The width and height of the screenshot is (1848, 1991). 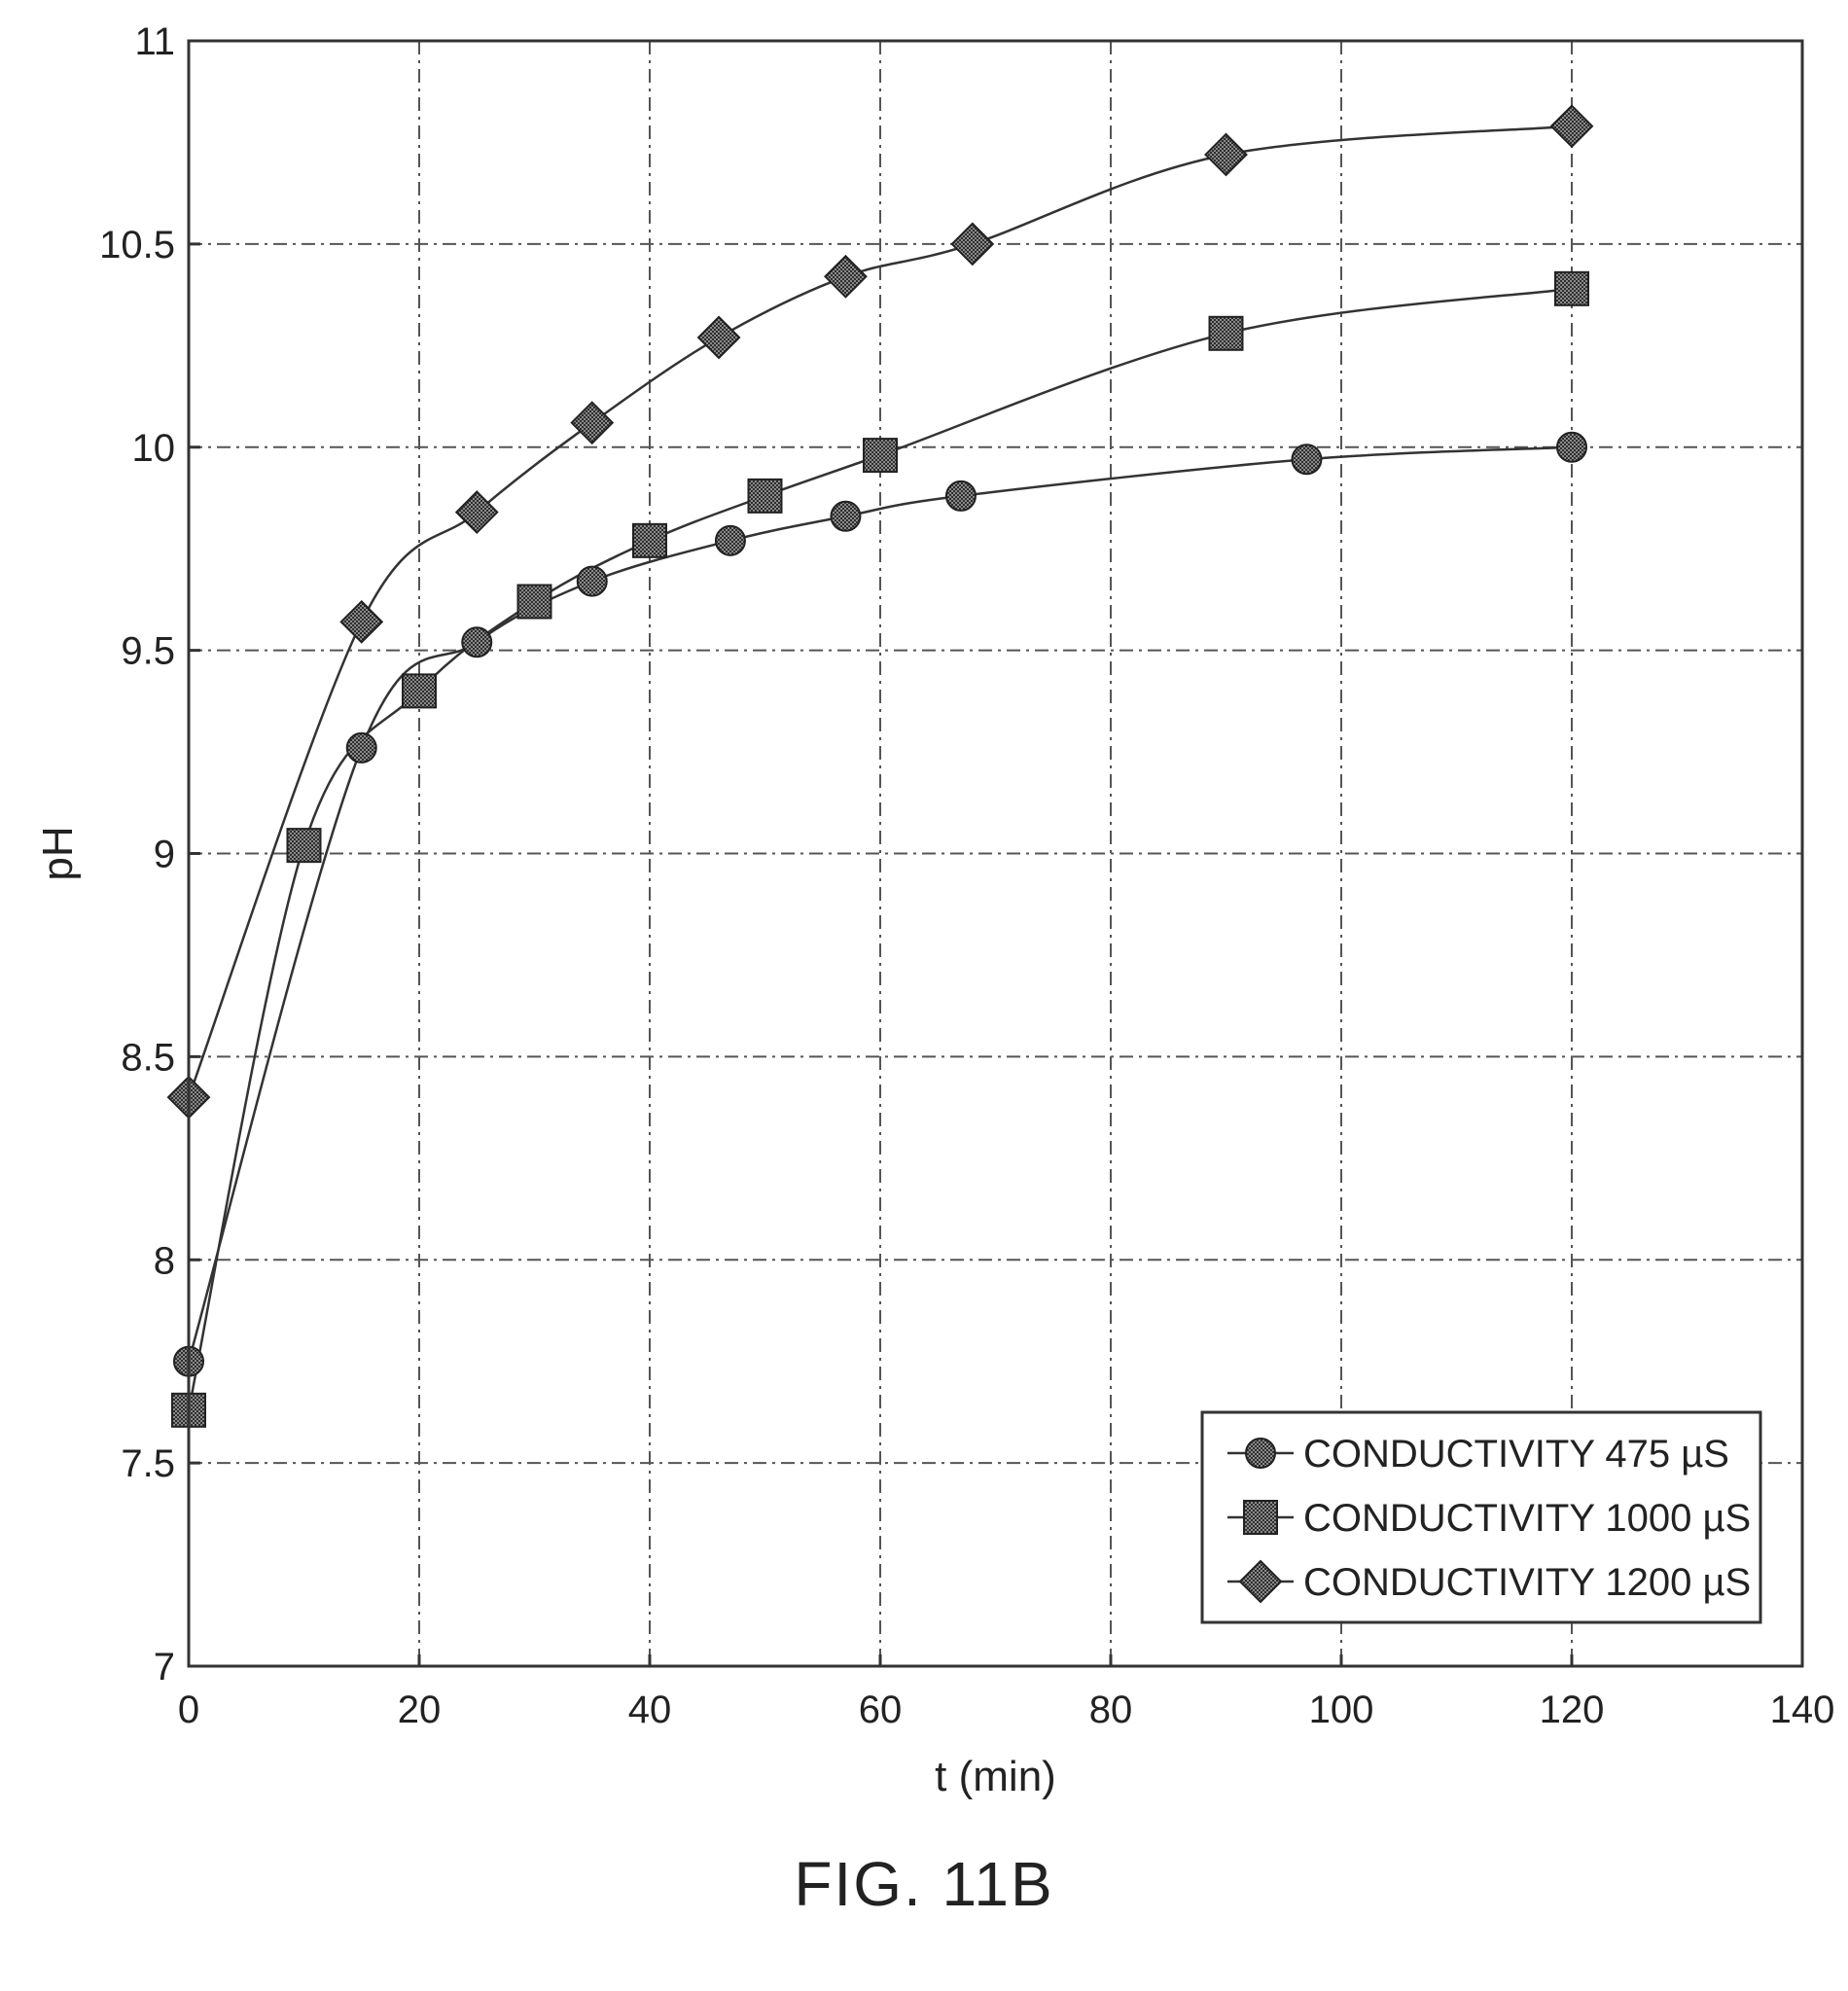 I want to click on legend-marker-diamond, so click(x=1260, y=1582).